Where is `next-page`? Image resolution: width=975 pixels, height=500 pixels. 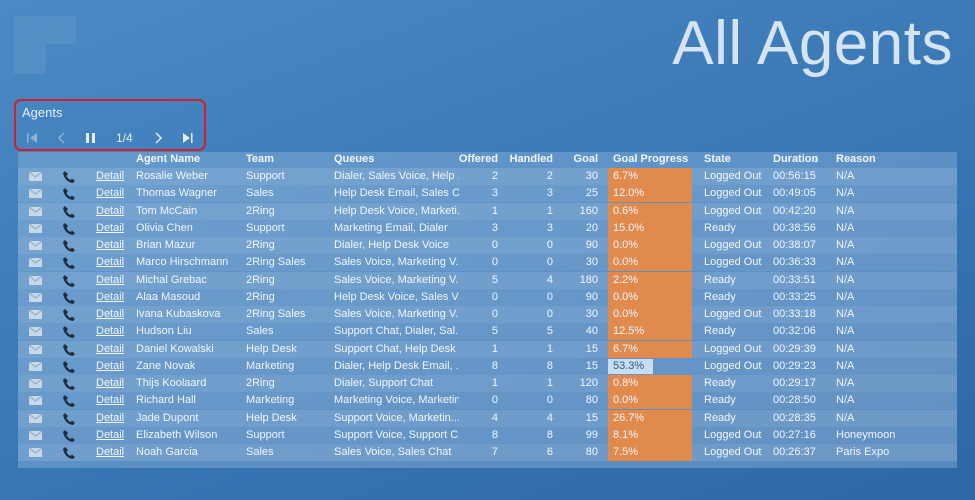
next-page is located at coordinates (159, 138).